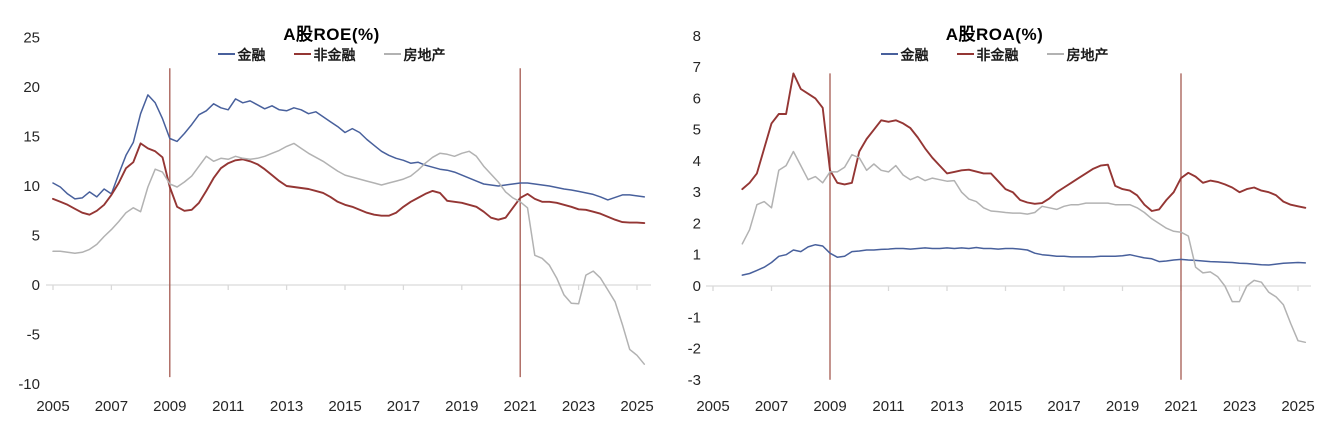 The width and height of the screenshot is (1326, 423). I want to click on chart-title-roe: A股ROE(%), so click(331, 34).